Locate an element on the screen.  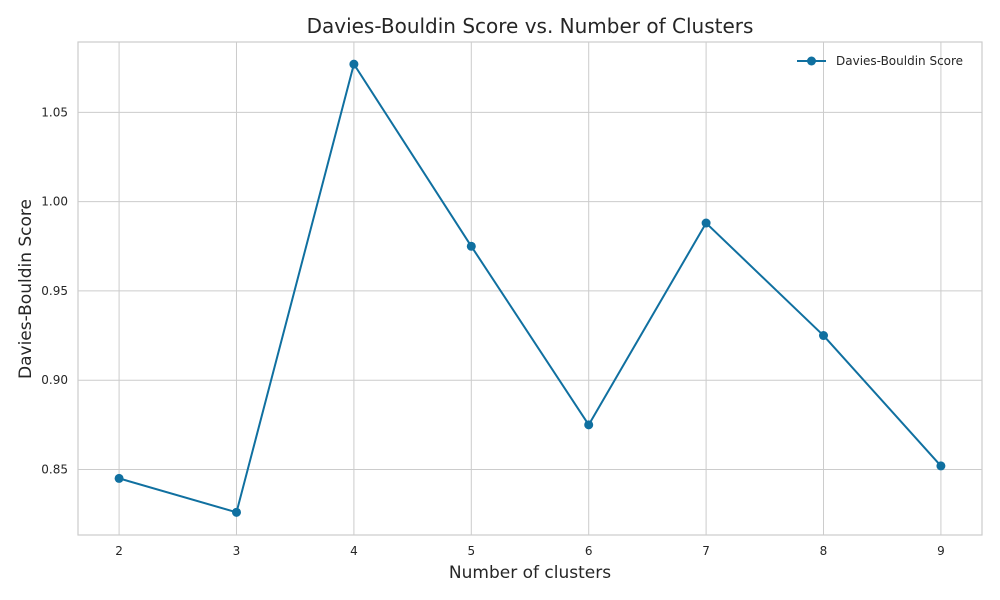
x-tick-label: 3 is located at coordinates (237, 551).